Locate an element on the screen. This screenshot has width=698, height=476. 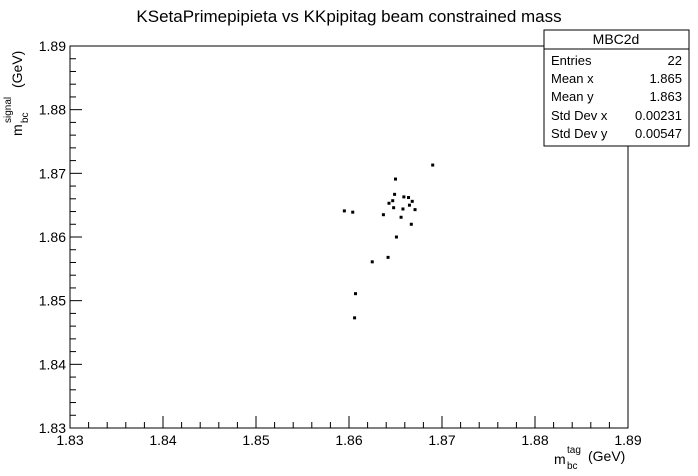
x-tick-label: 1.84 is located at coordinates (162, 440).